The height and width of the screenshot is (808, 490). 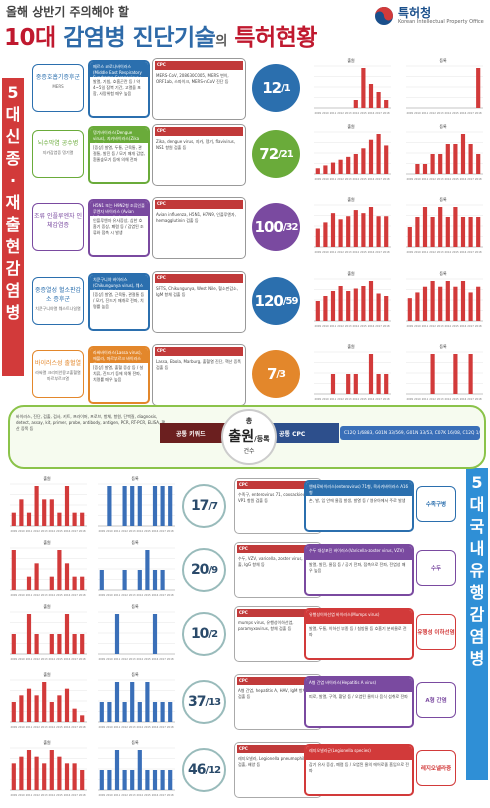 What do you see at coordinates (477, 614) in the screenshot?
I see `banner-char: 감` at bounding box center [477, 614].